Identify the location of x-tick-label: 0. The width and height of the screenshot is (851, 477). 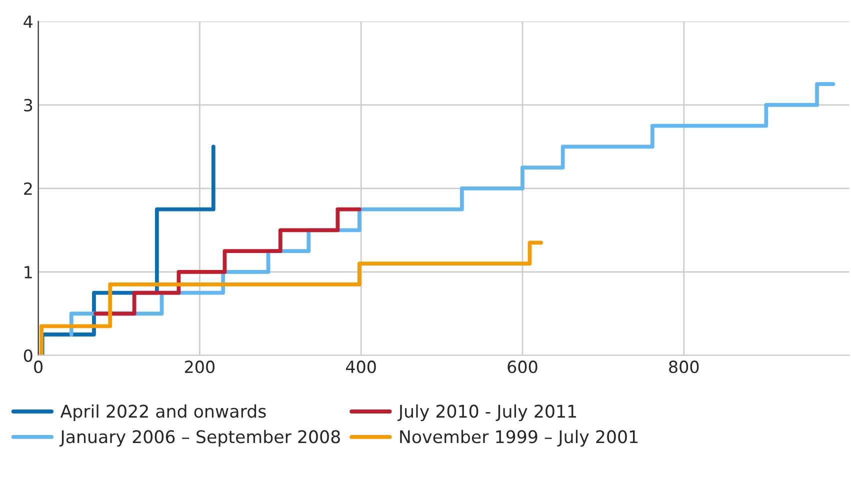
(38, 367).